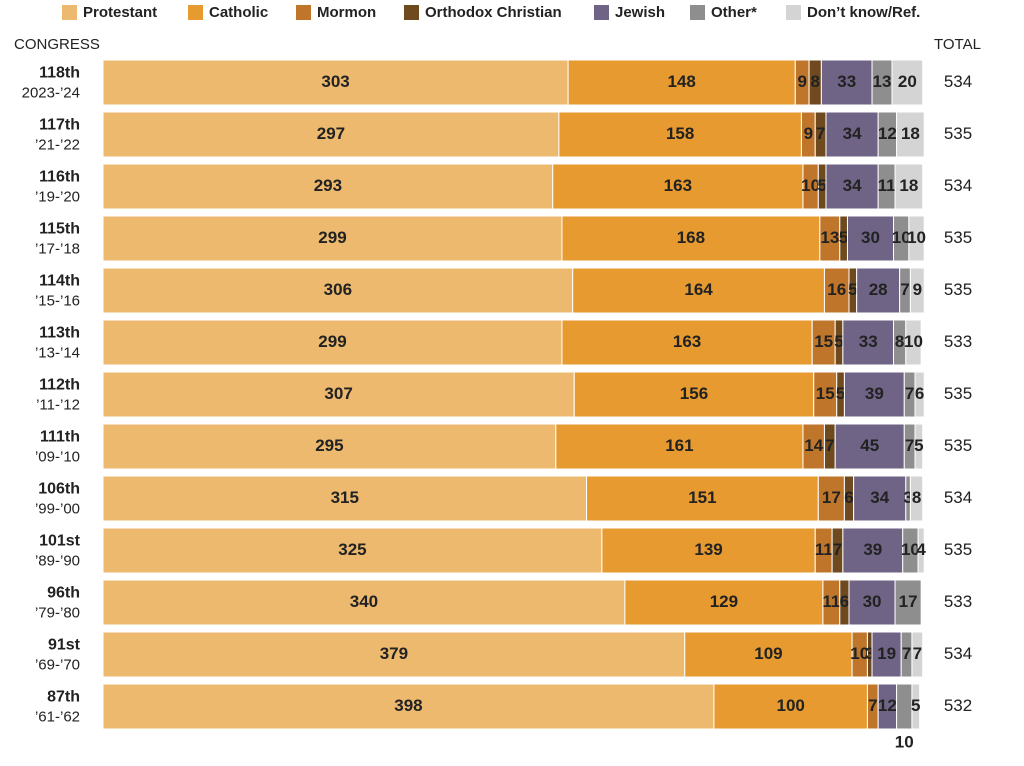  What do you see at coordinates (329, 445) in the screenshot?
I see `value-label: 295` at bounding box center [329, 445].